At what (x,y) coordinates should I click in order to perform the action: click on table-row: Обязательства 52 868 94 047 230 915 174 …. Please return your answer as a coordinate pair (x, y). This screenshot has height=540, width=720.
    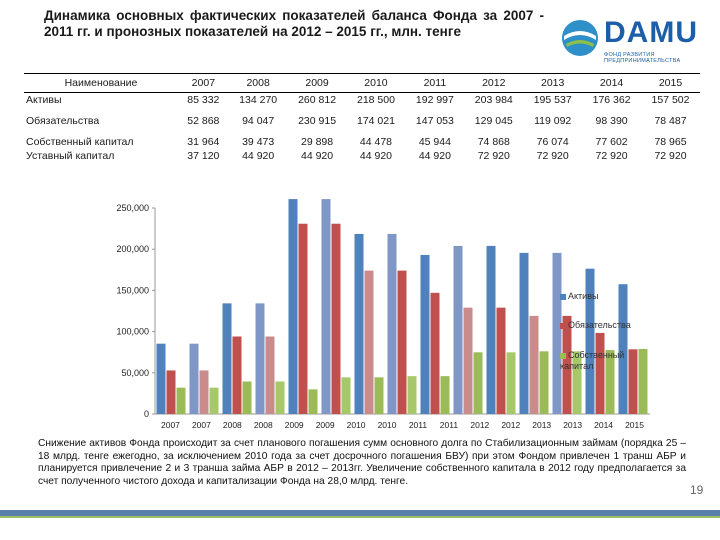
    Looking at the image, I should click on (362, 124).